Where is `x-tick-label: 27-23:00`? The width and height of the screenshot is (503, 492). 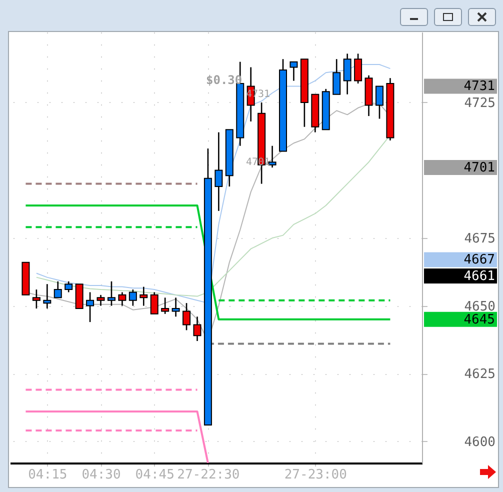 x-tick-label: 27-23:00 is located at coordinates (315, 475).